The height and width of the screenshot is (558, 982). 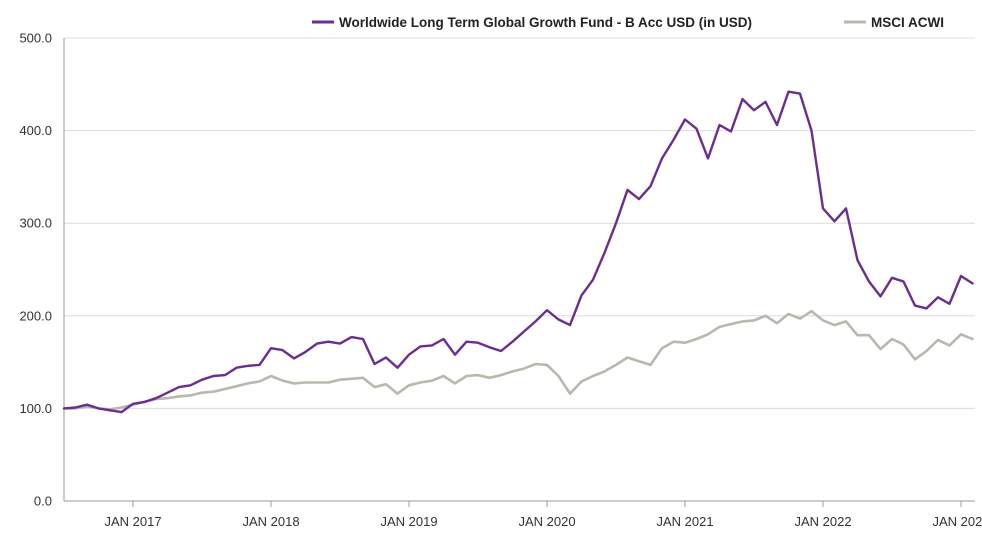 What do you see at coordinates (42, 270) in the screenshot?
I see `y-axis: 0.0 100.0 200.0 300.0 400.0 500.0` at bounding box center [42, 270].